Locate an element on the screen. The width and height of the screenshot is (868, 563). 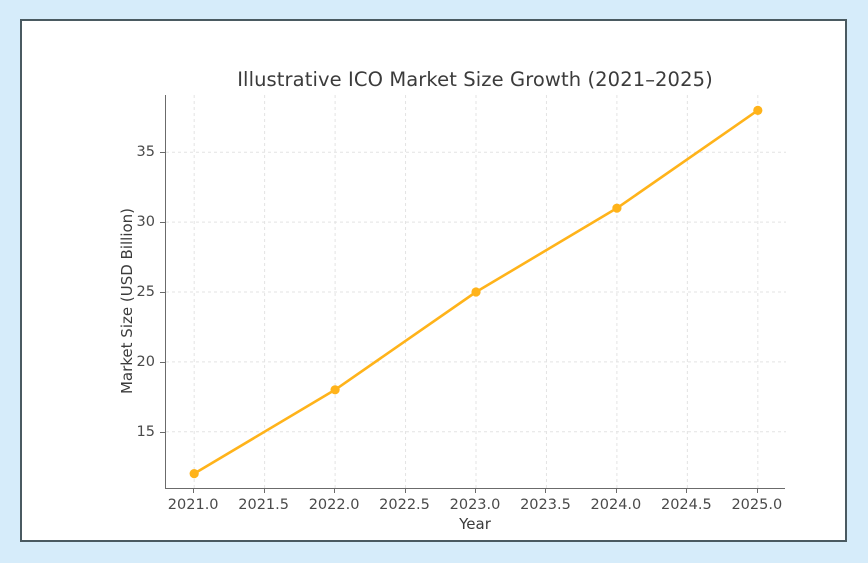
x-tick-label: 2022.5 is located at coordinates (404, 505).